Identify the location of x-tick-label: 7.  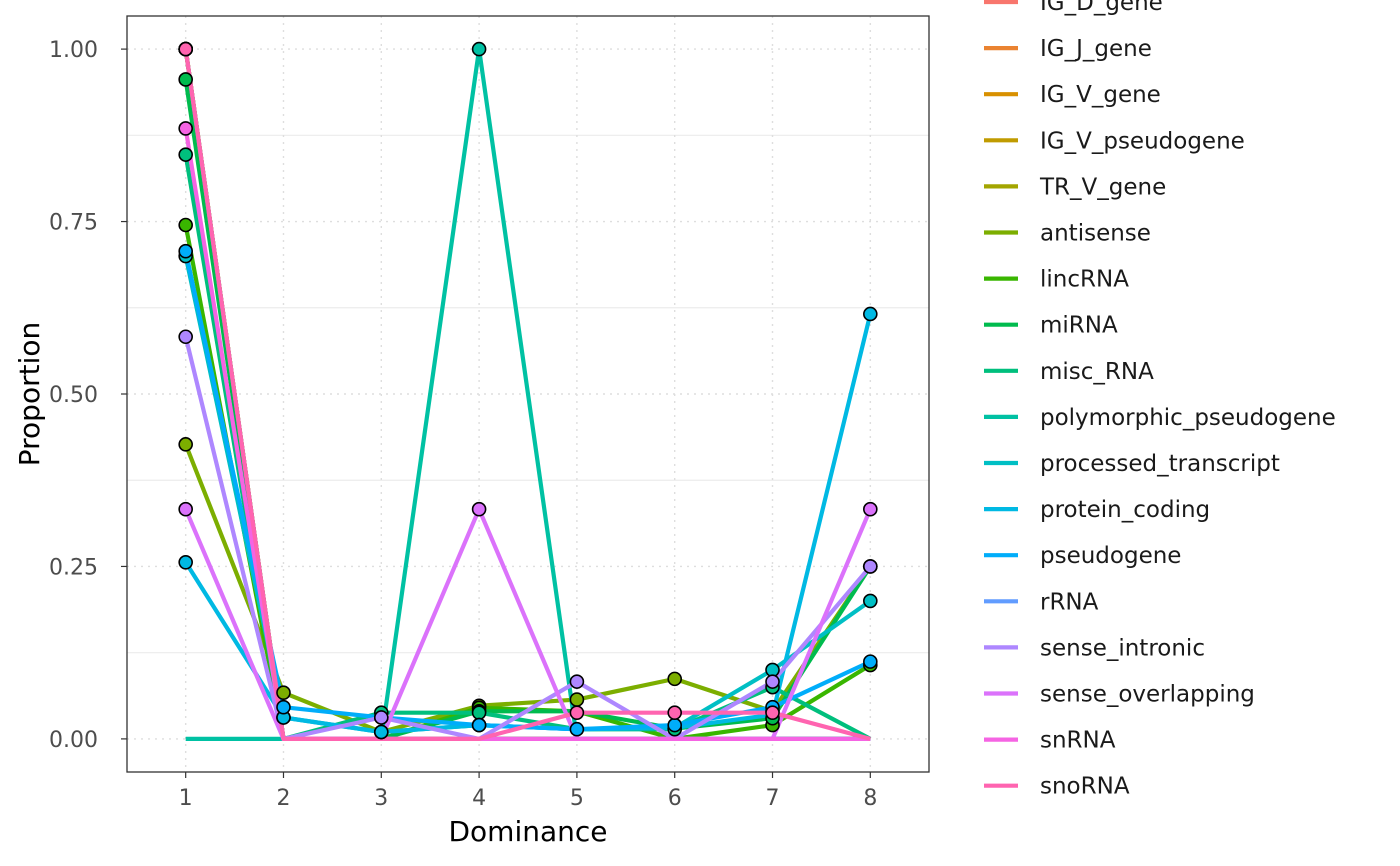
(773, 798).